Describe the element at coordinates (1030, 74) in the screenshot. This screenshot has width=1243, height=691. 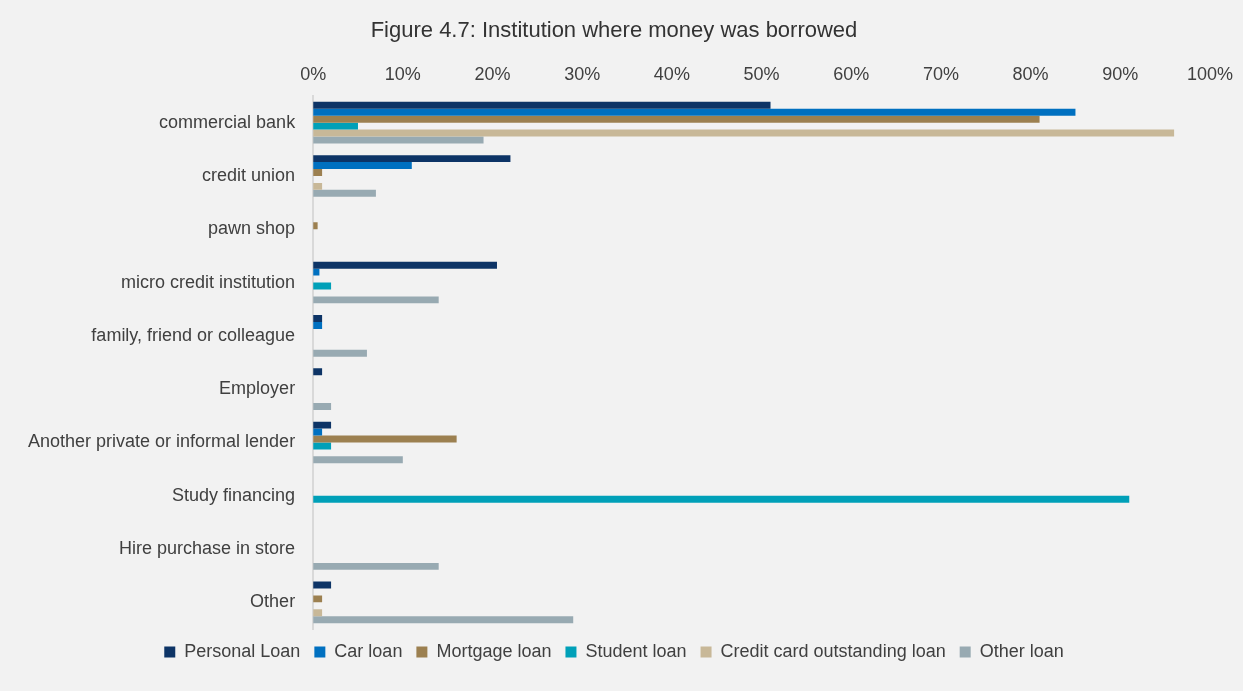
I see `x-tick-label: 80%` at that location.